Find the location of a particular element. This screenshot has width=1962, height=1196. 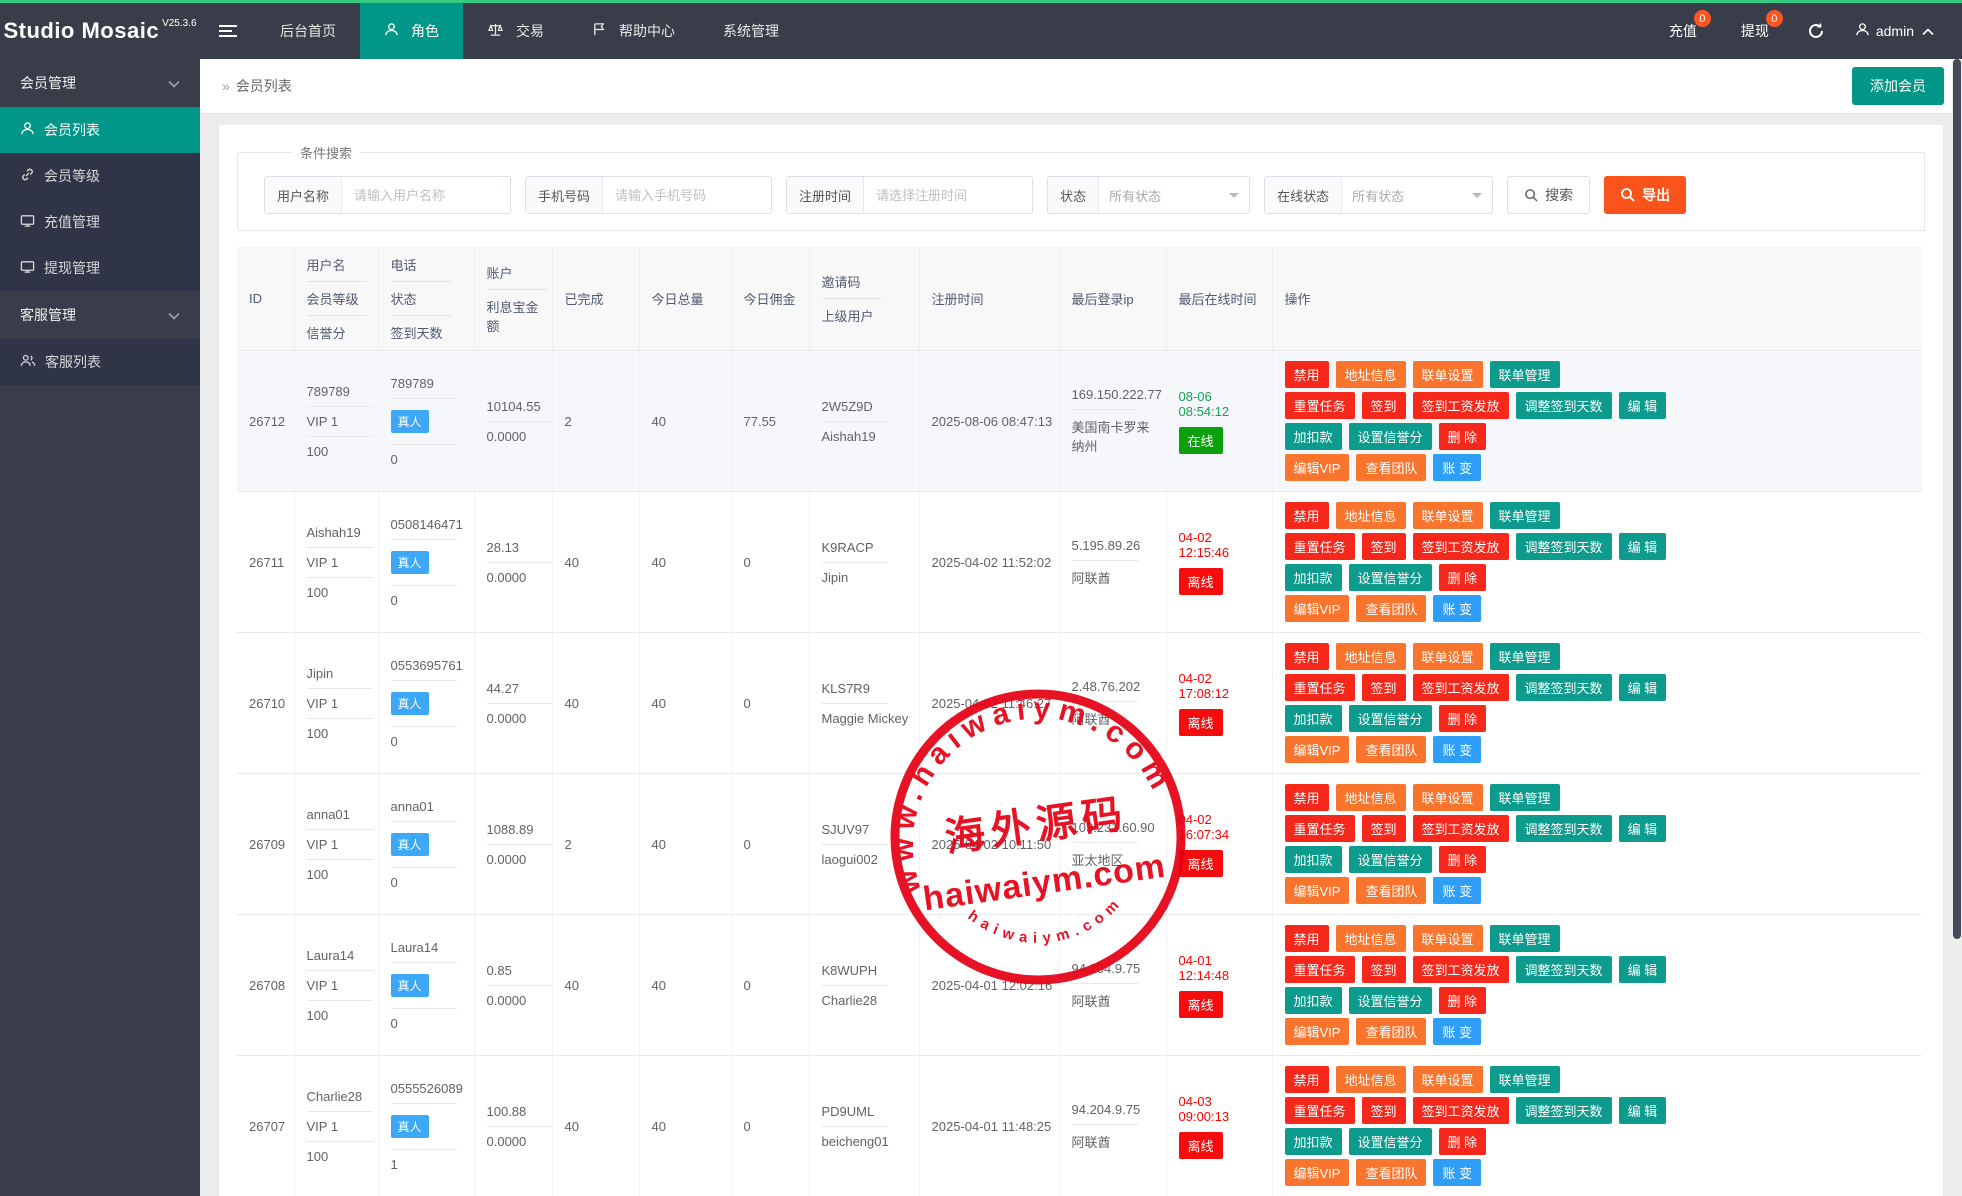

nav-item-home: 后台首页 is located at coordinates (308, 31).